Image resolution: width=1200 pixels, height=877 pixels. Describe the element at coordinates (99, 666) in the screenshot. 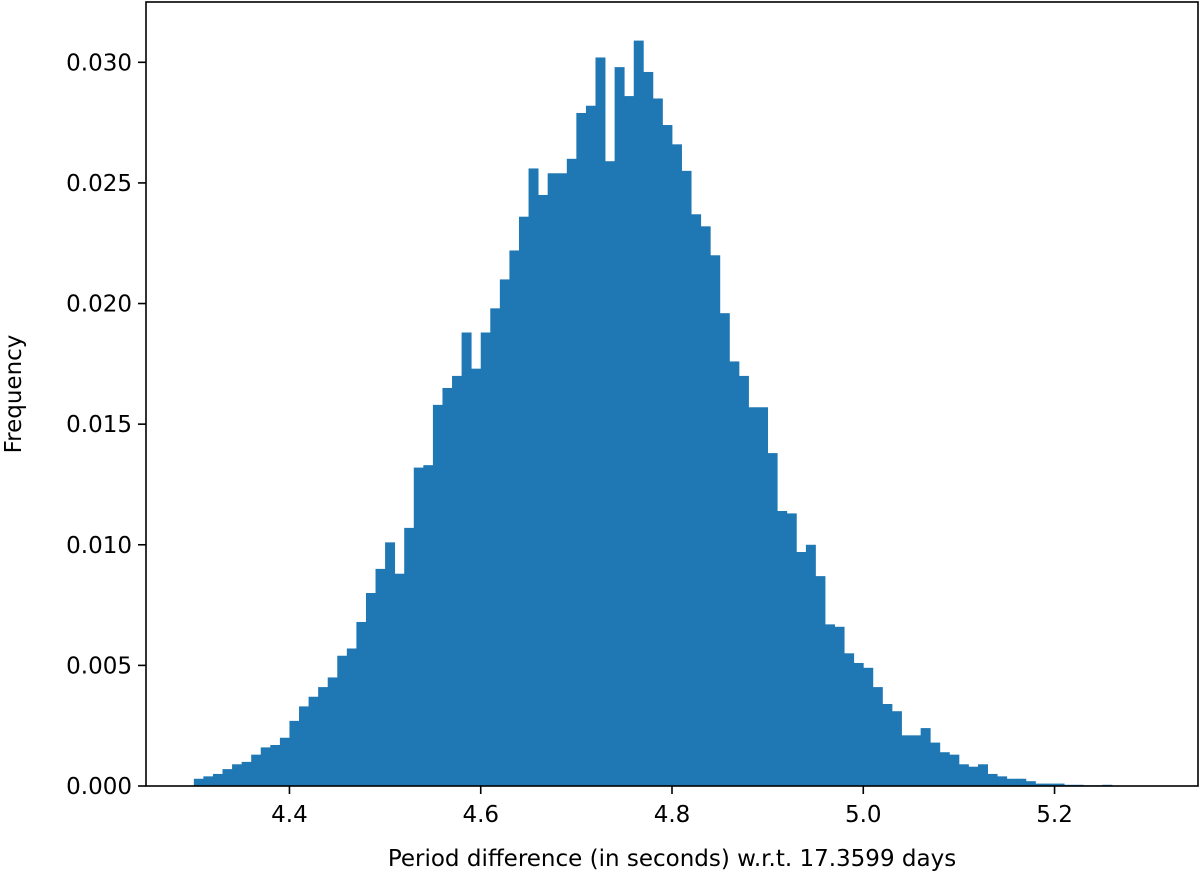

I see `y-tick-label: 0.005` at that location.